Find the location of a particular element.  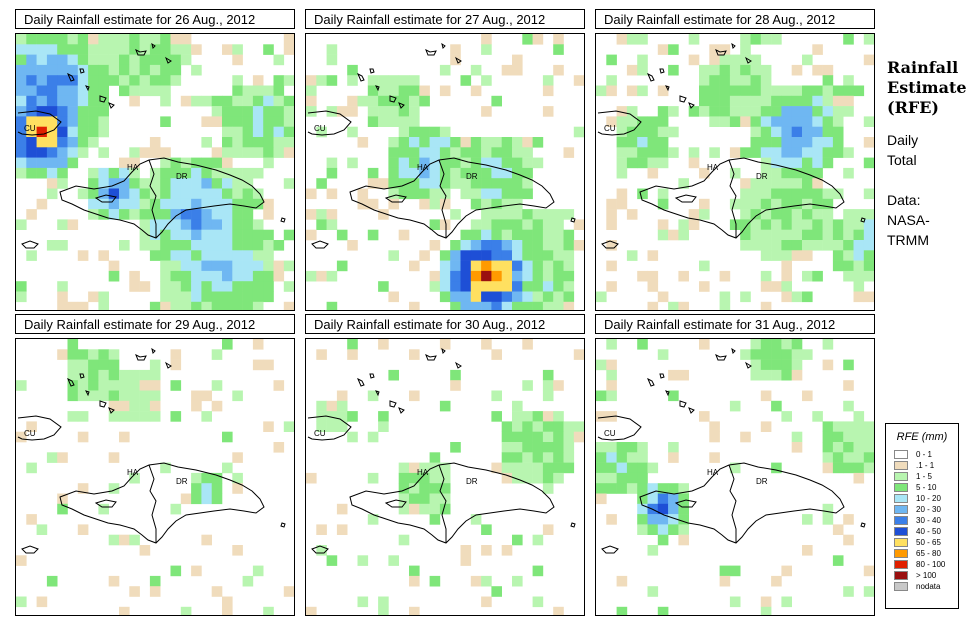

jamaica-coastline is located at coordinates (320, 244).